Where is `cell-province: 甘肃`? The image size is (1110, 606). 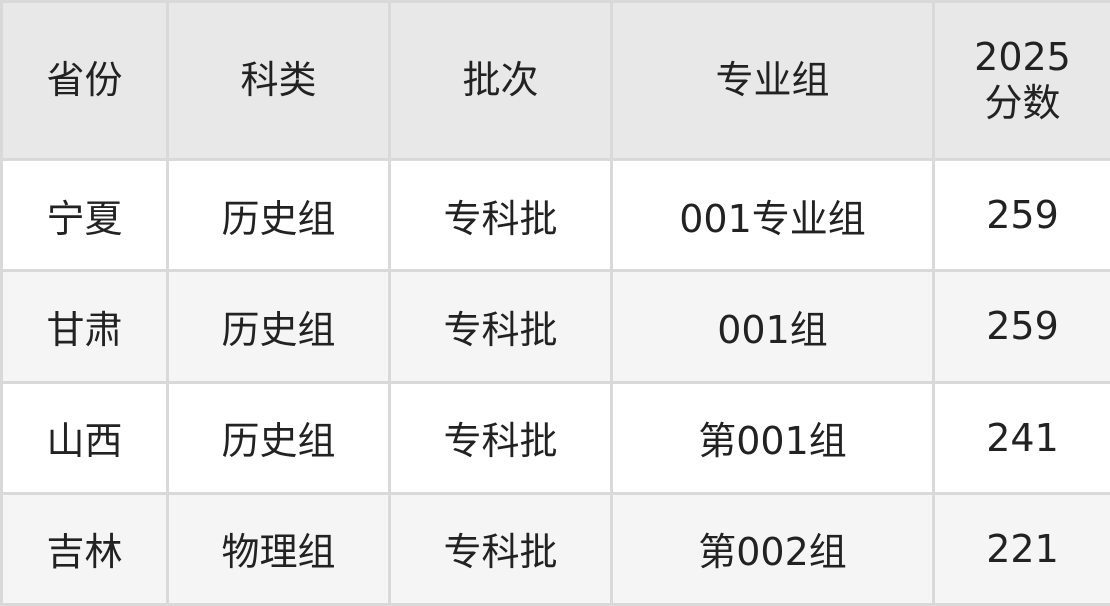 cell-province: 甘肃 is located at coordinates (84, 326).